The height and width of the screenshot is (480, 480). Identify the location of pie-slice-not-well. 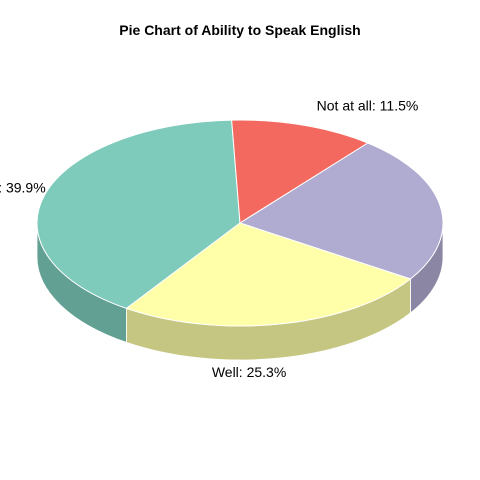
(341, 211).